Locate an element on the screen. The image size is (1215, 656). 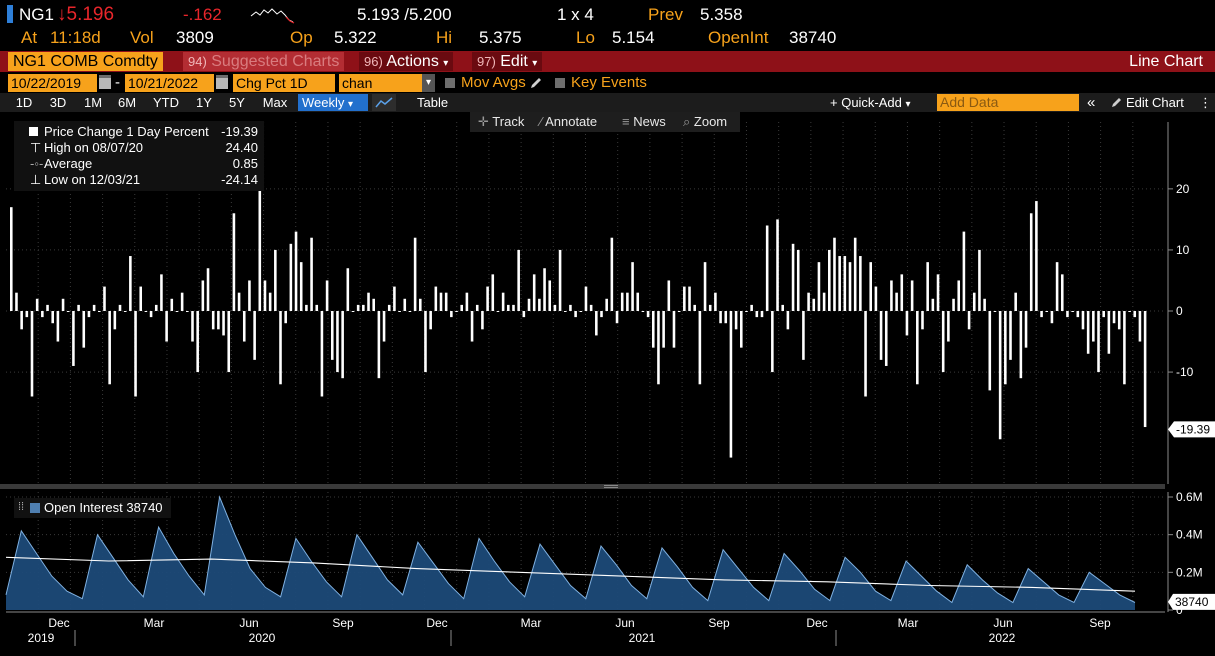
average-marker-icon: -◦- is located at coordinates (37, 163).